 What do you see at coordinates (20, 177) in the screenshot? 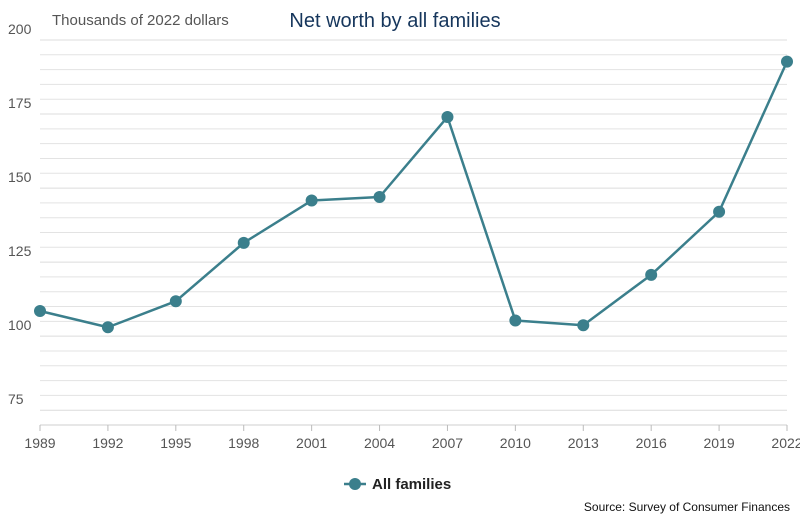
I see `y-tick-label: 150` at bounding box center [20, 177].